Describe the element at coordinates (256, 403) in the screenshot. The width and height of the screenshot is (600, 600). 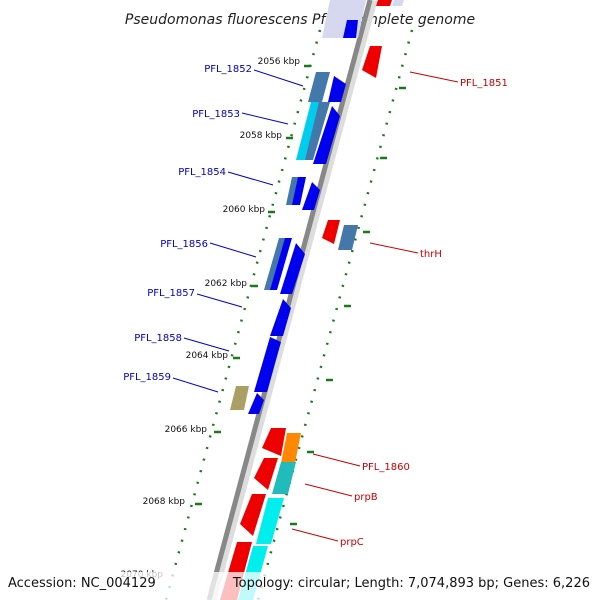
I see `gene-pfl1859b` at that location.